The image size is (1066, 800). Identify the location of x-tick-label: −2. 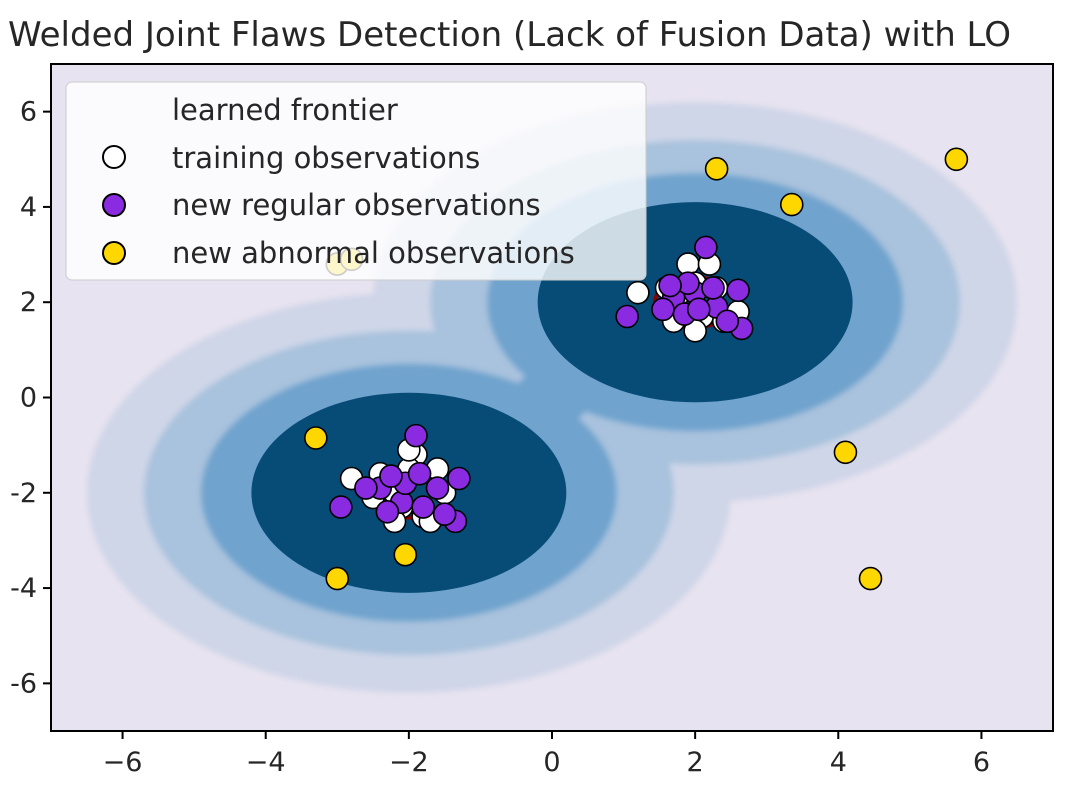
(409, 762).